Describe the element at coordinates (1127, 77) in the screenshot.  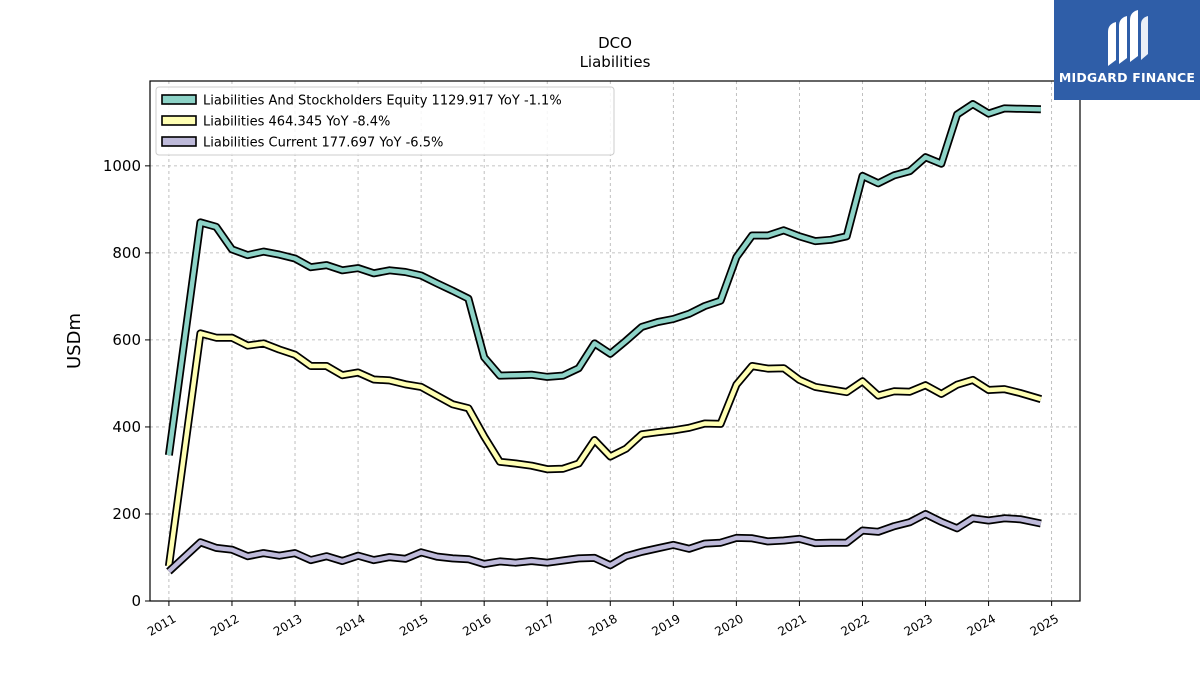
I see `logo-text: MIDGARD FINANCE` at that location.